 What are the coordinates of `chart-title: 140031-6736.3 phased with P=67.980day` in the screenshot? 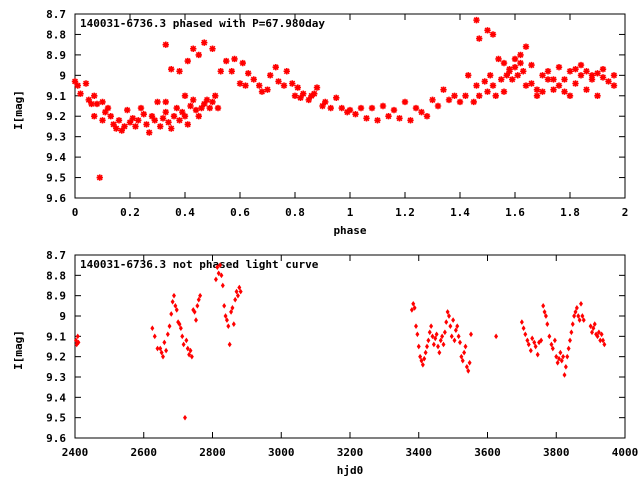 It's located at (202, 23).